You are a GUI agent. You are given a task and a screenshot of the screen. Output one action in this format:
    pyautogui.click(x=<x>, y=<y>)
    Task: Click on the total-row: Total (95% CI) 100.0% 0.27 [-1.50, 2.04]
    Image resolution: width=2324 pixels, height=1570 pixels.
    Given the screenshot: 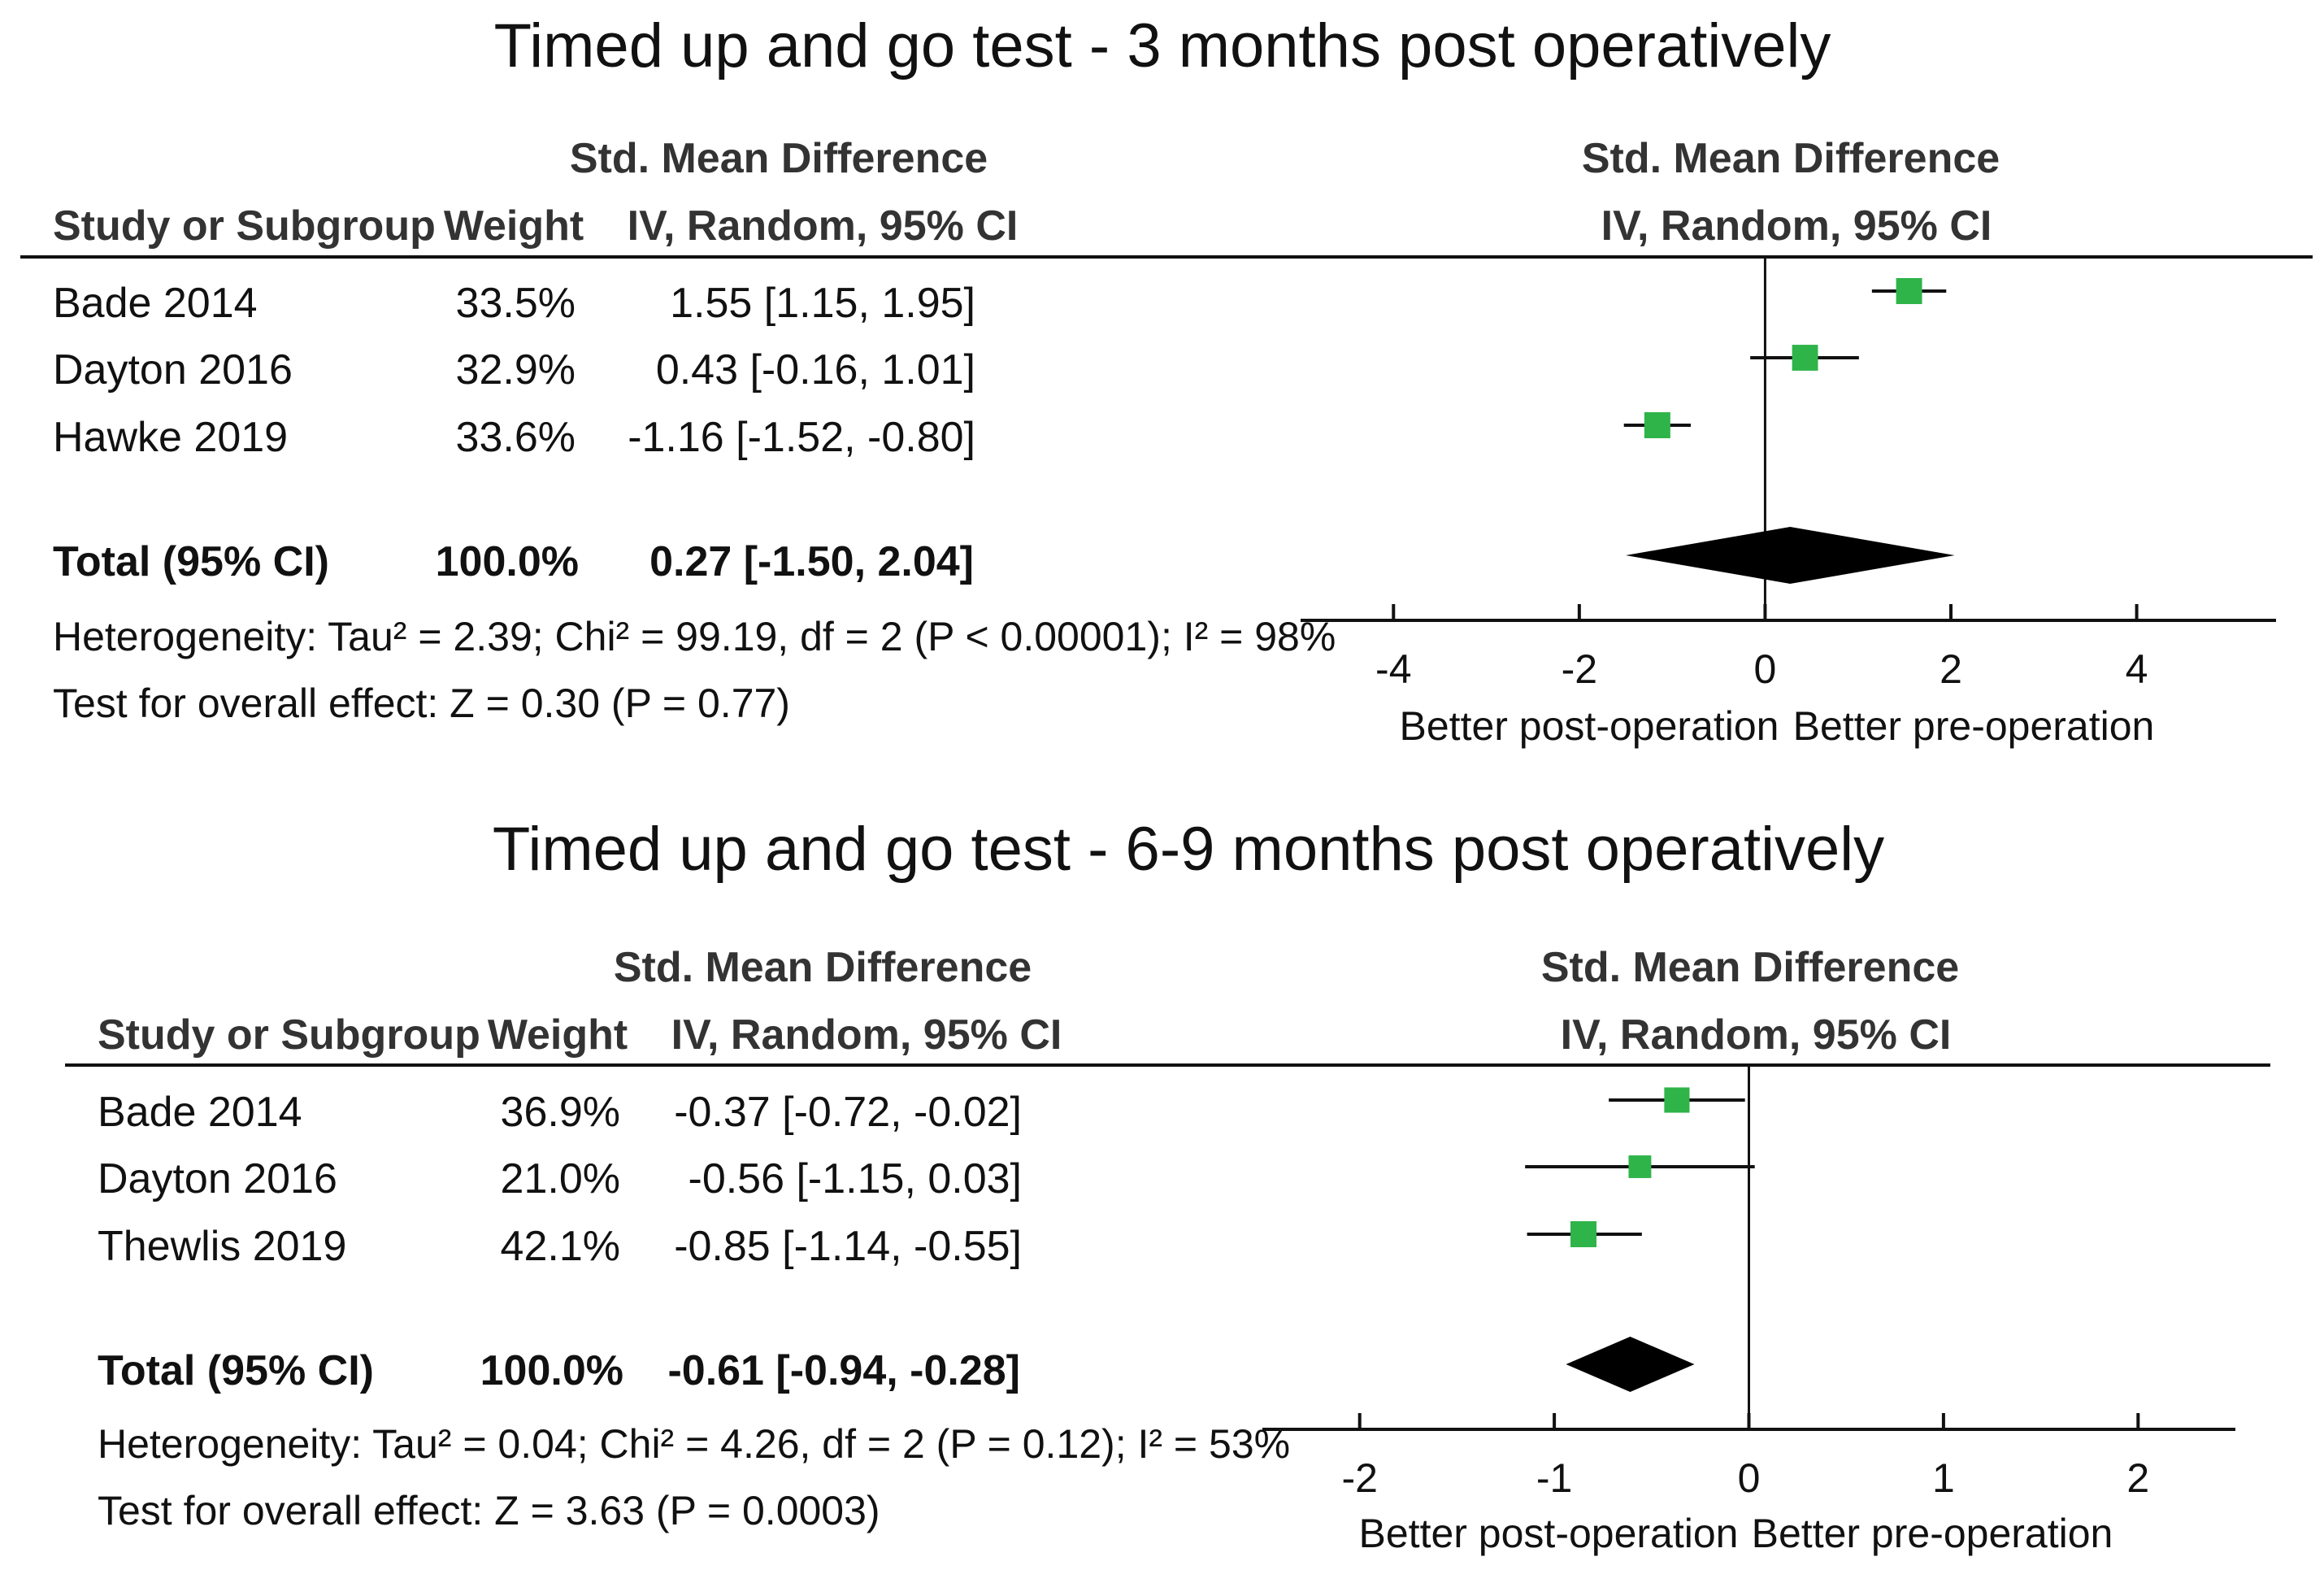 What is the action you would take?
    pyautogui.click(x=513, y=561)
    